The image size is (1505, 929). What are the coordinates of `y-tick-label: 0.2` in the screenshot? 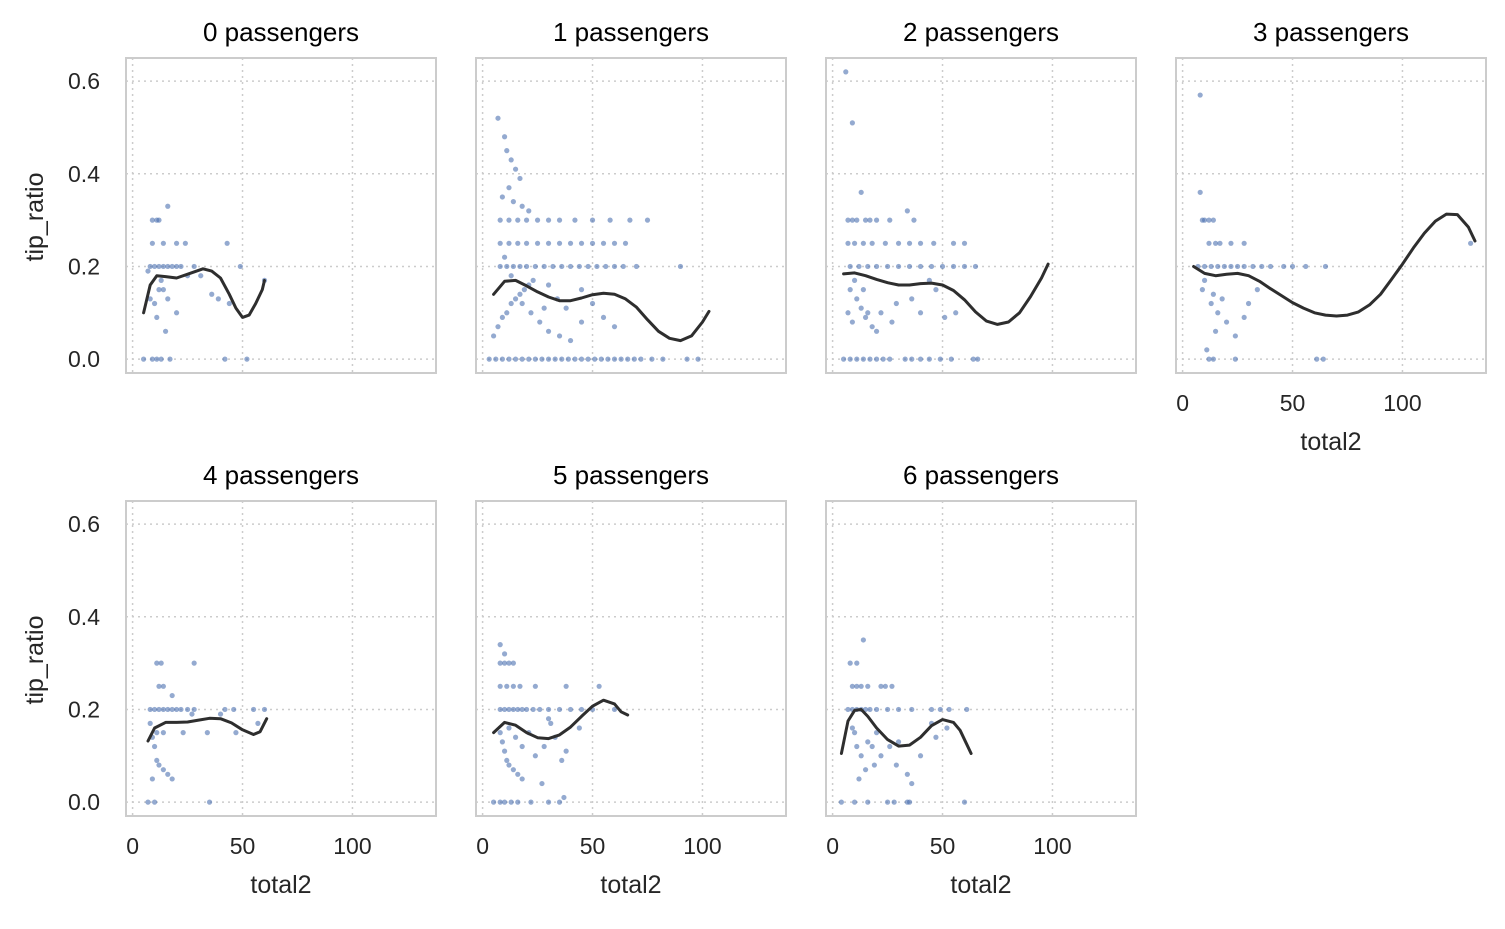 It's located at (84, 709).